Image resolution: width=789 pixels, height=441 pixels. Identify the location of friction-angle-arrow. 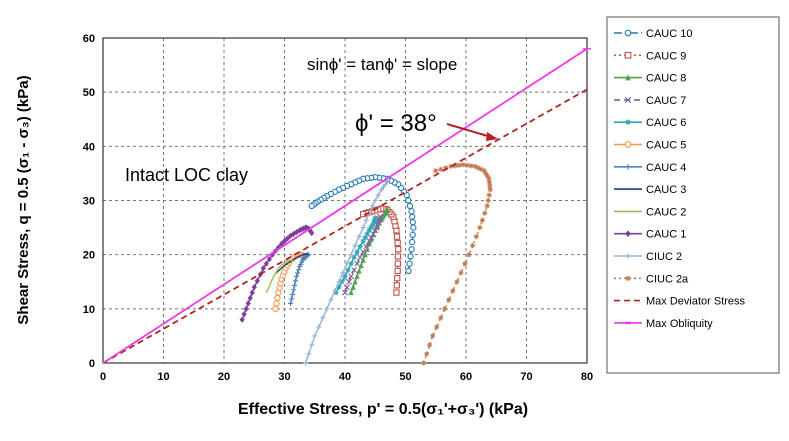
(472, 132).